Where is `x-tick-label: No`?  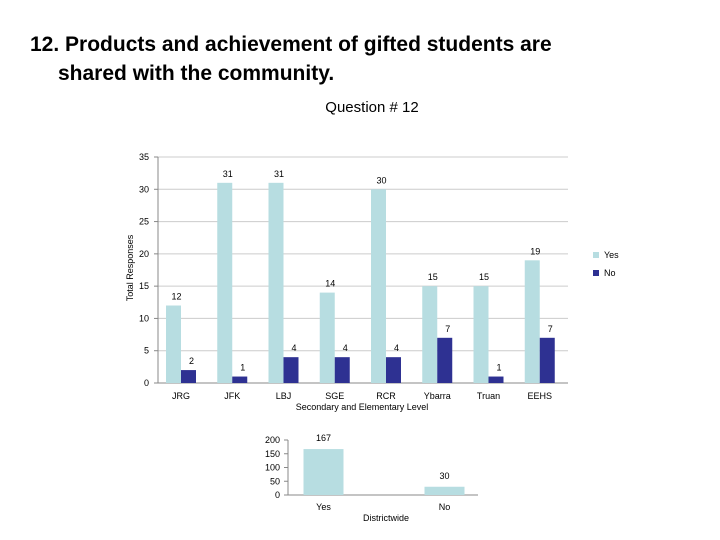 x-tick-label: No is located at coordinates (445, 507).